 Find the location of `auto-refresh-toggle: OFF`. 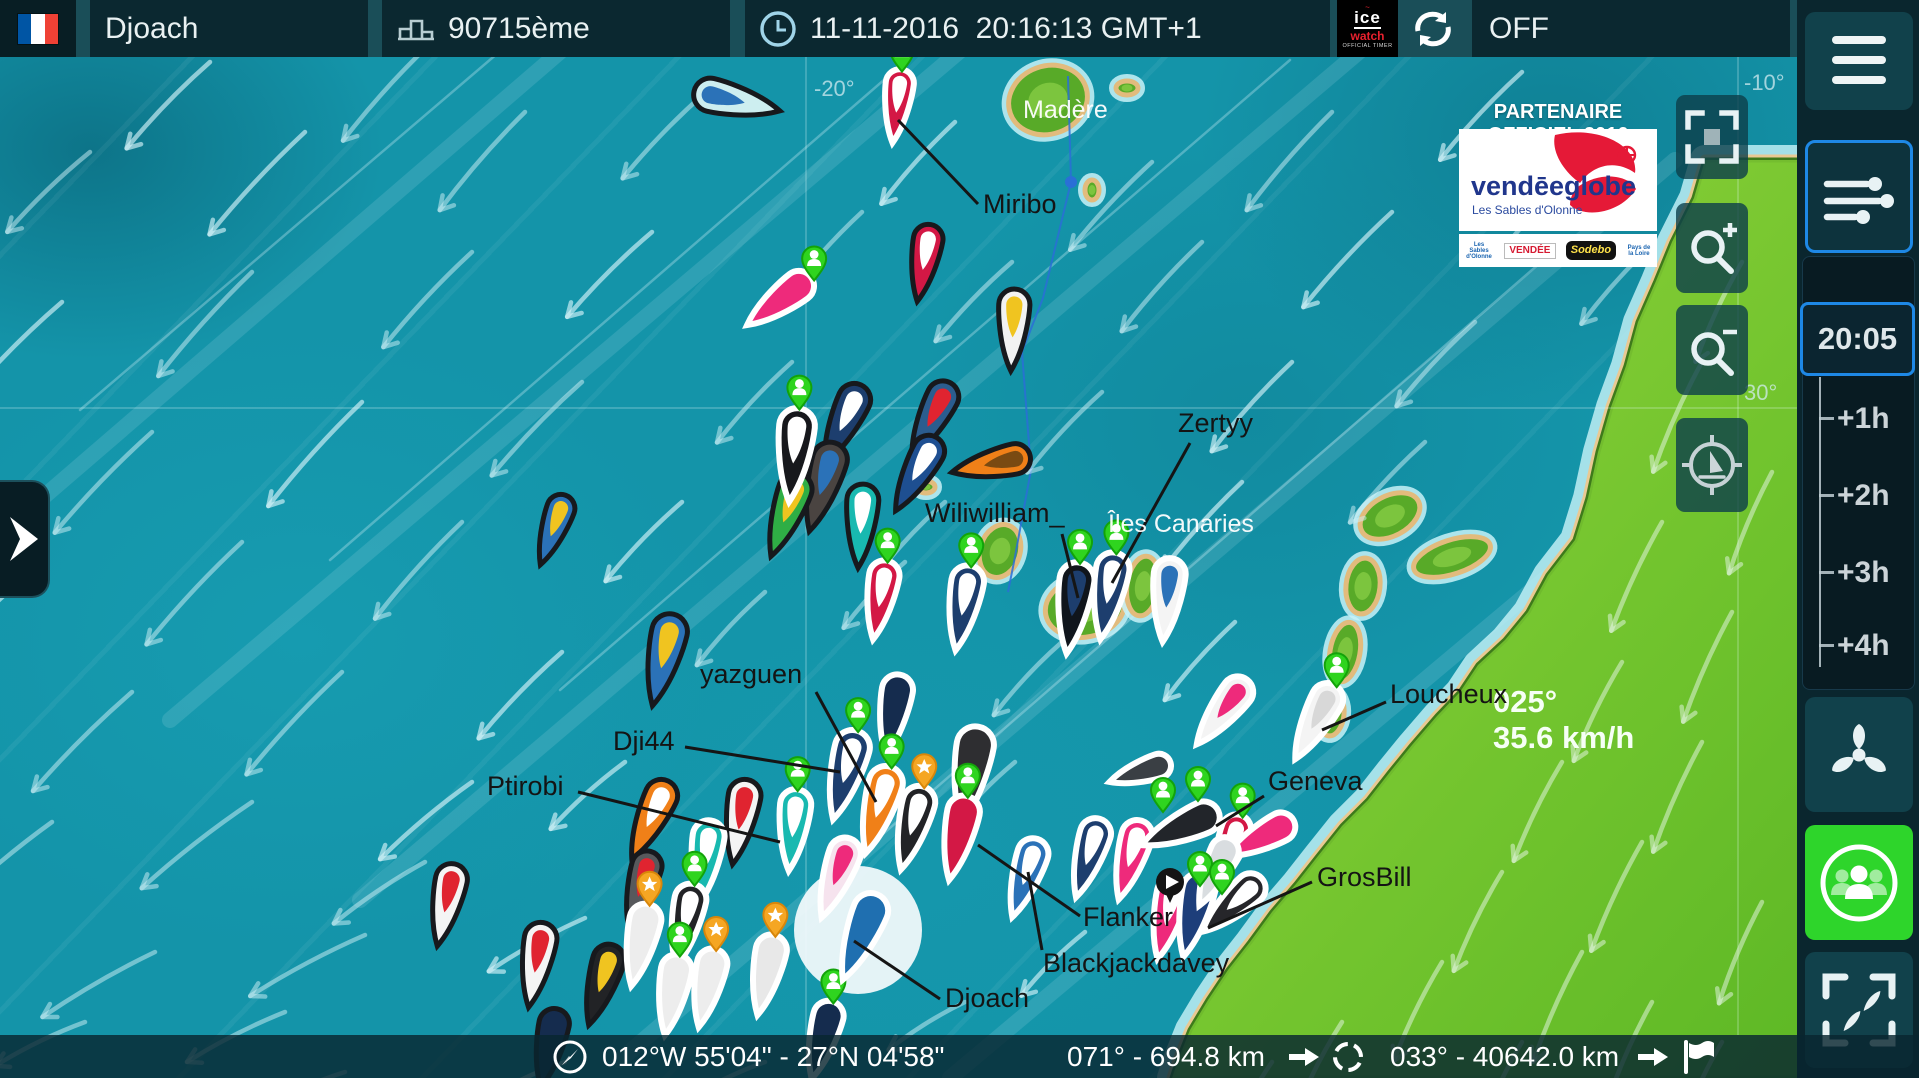

auto-refresh-toggle: OFF is located at coordinates (1631, 28).